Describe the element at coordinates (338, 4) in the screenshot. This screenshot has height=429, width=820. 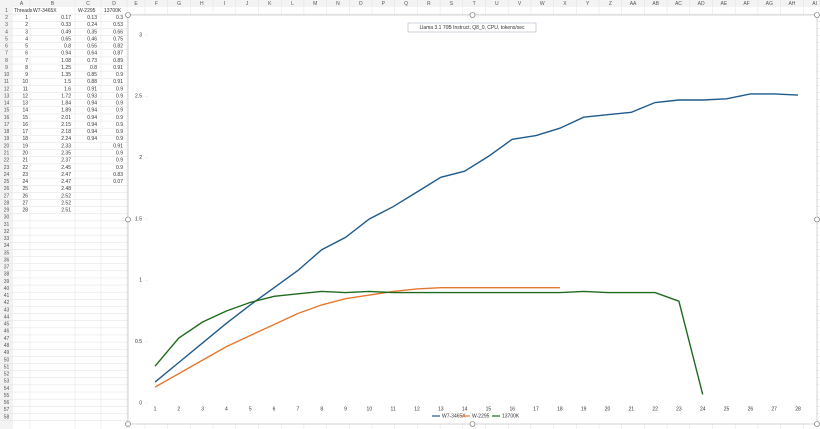
I see `column-letter: N` at that location.